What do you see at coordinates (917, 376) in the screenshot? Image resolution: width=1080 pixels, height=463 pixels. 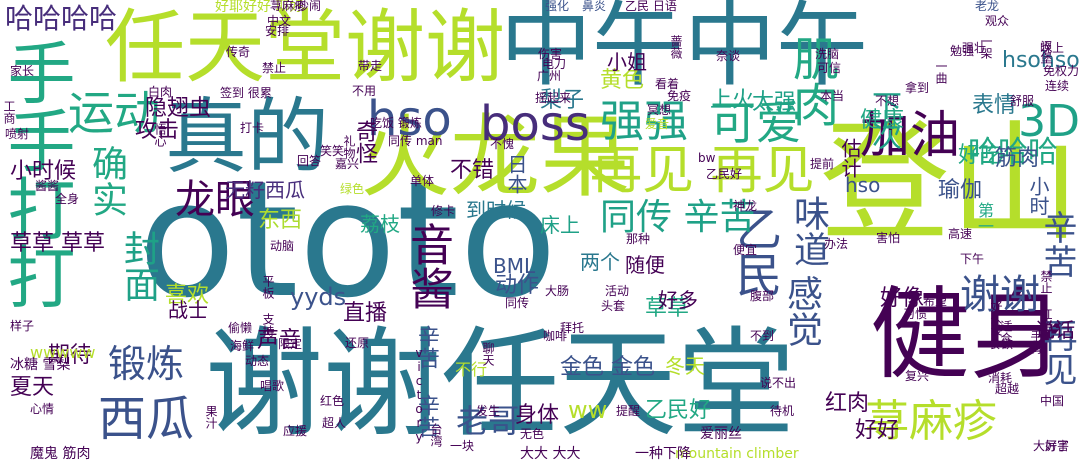 I see `word-fuxing: 复兴` at bounding box center [917, 376].